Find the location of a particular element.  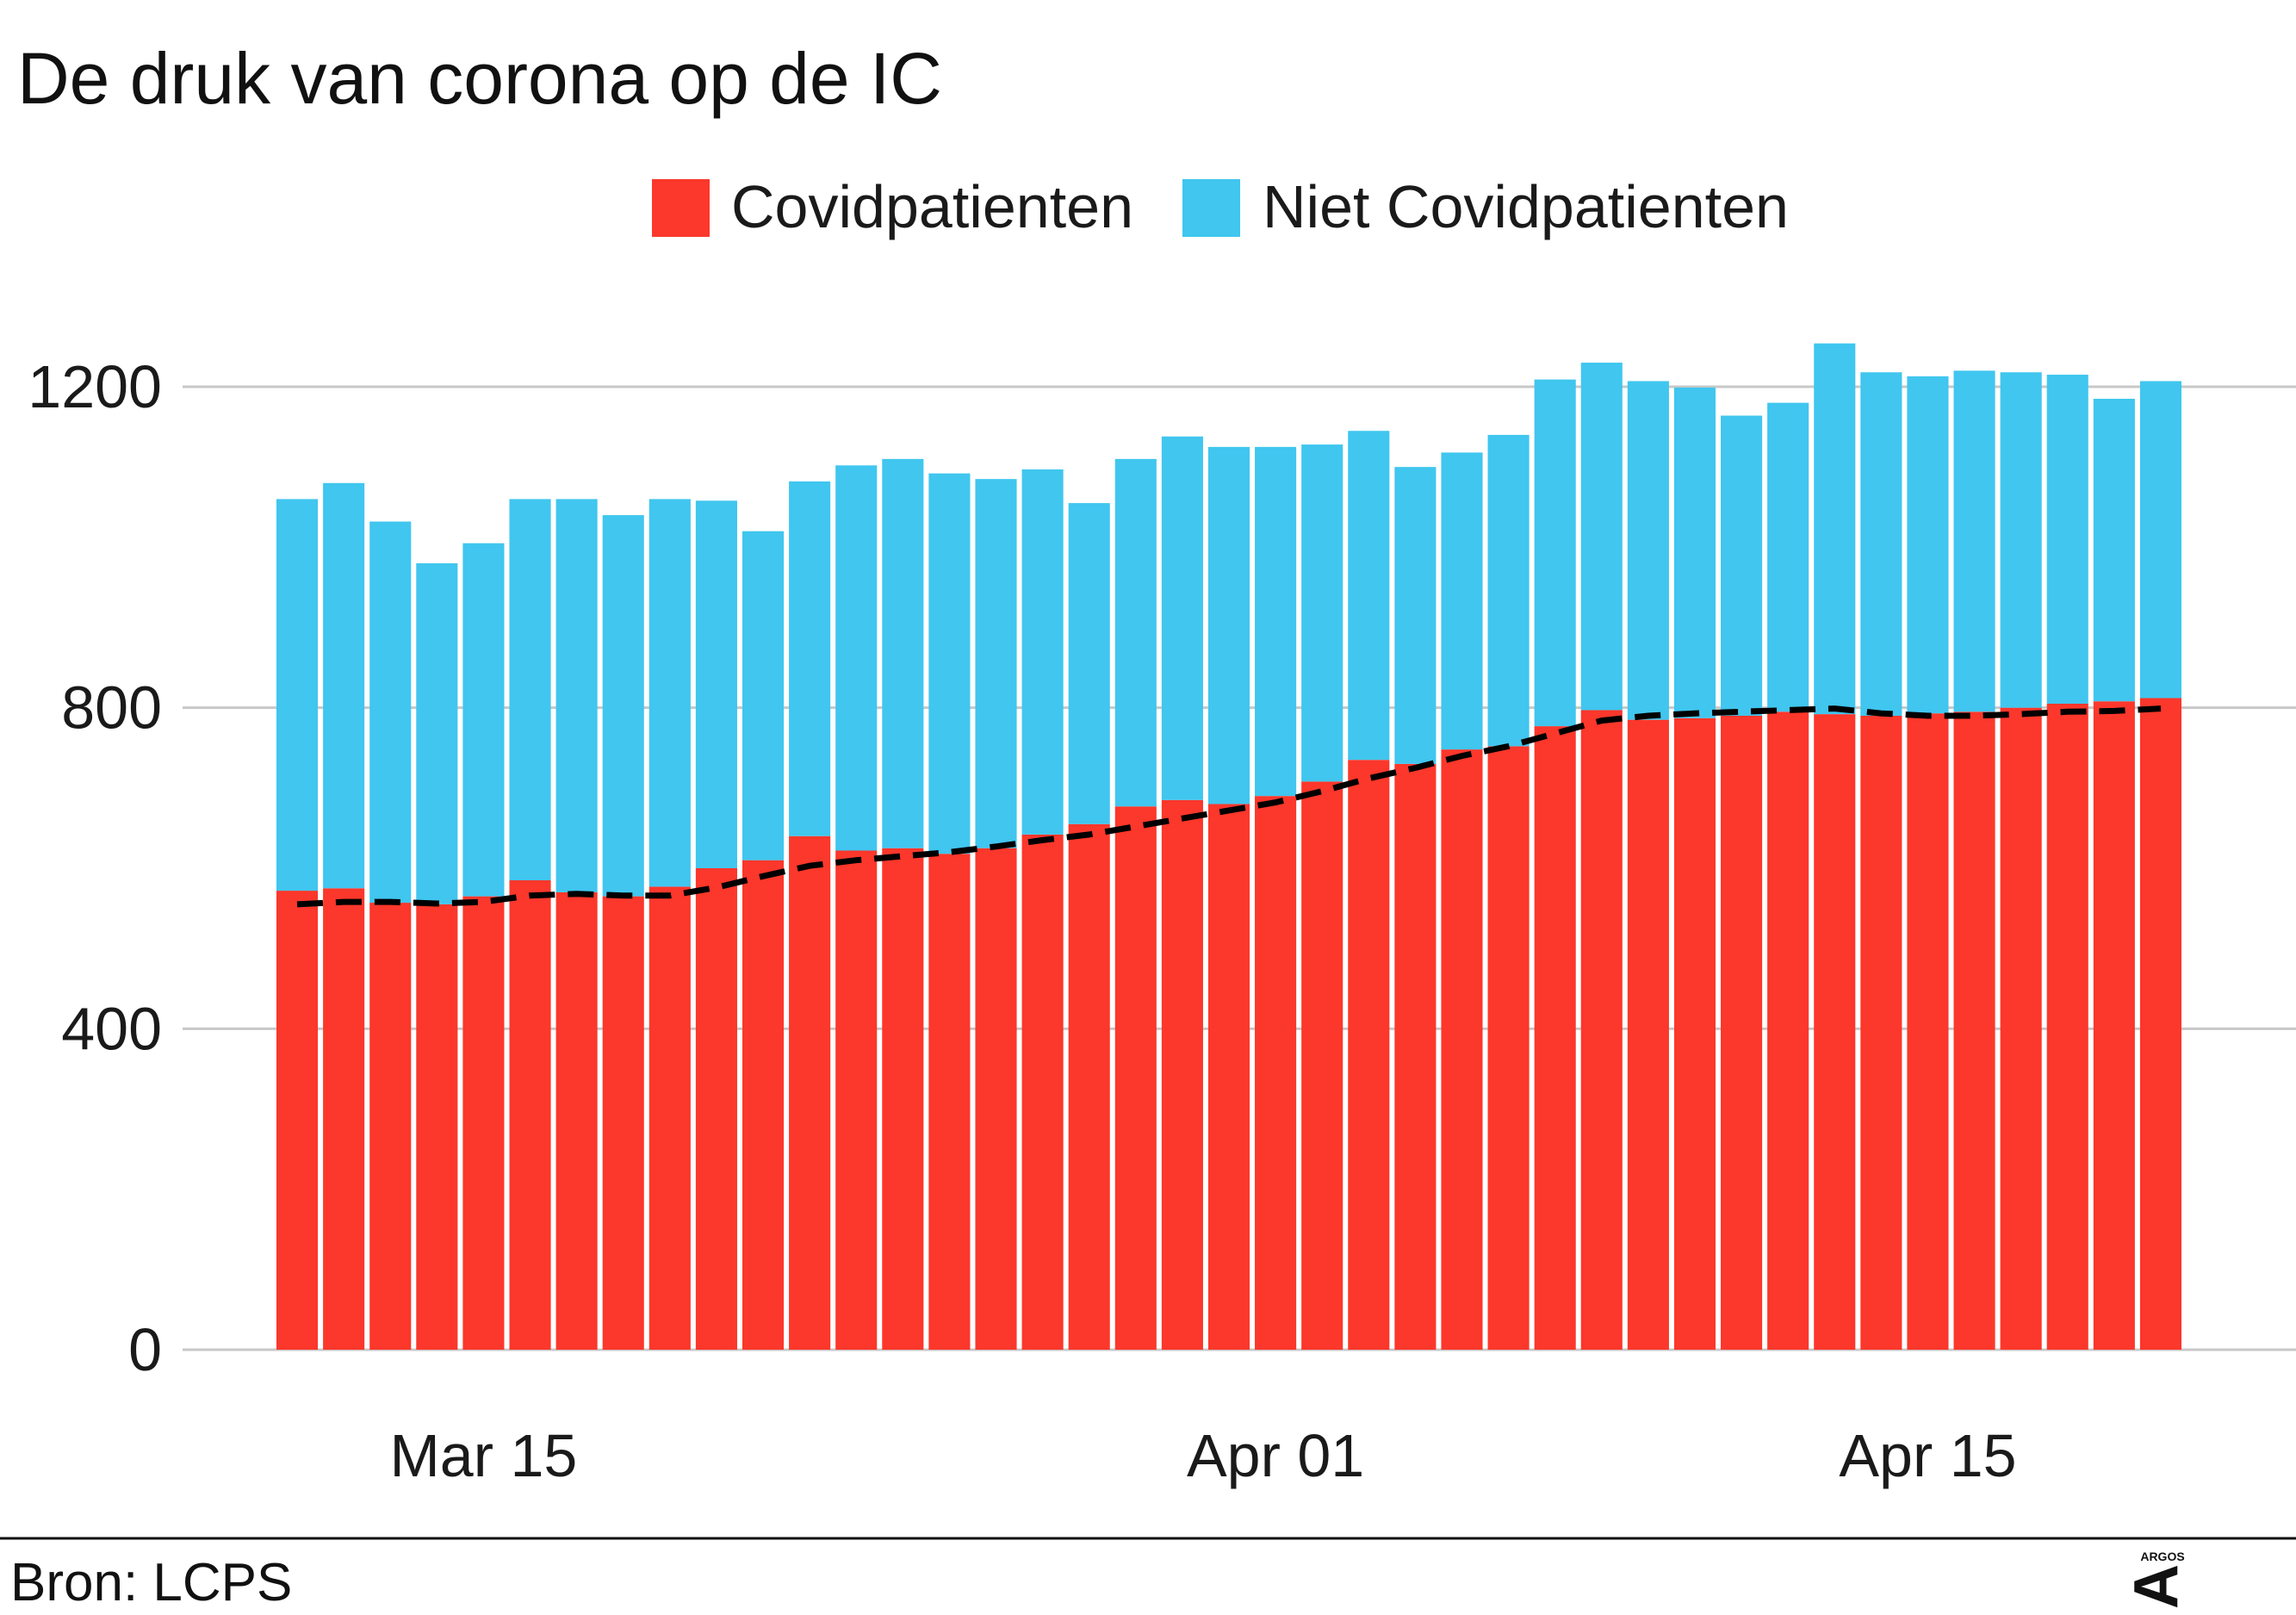

x-tick-label: Apr 15 is located at coordinates (1927, 1455).